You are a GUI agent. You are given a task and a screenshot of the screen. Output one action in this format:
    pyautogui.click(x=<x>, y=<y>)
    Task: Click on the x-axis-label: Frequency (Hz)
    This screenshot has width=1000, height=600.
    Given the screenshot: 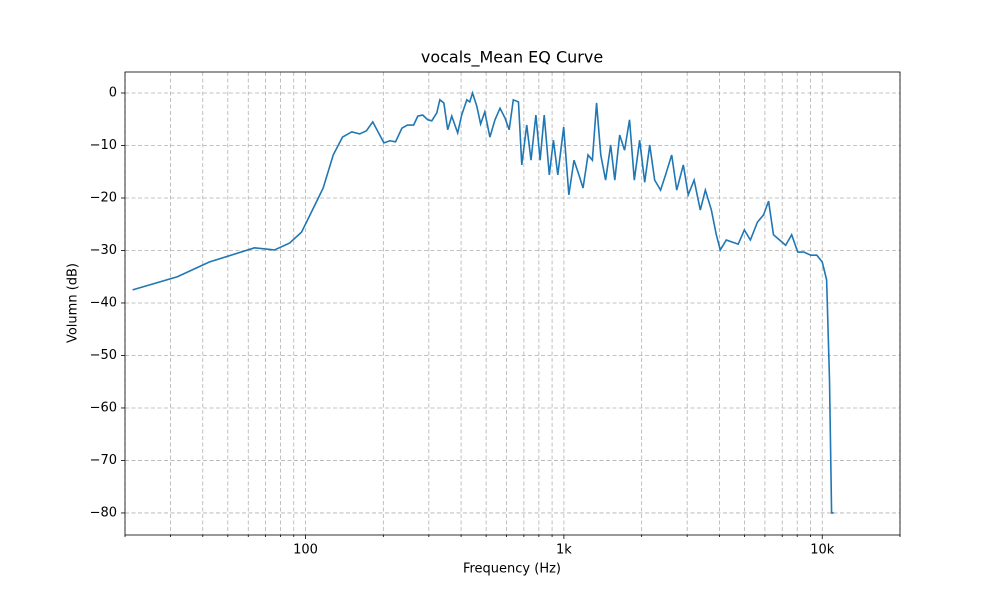 What is the action you would take?
    pyautogui.click(x=512, y=569)
    